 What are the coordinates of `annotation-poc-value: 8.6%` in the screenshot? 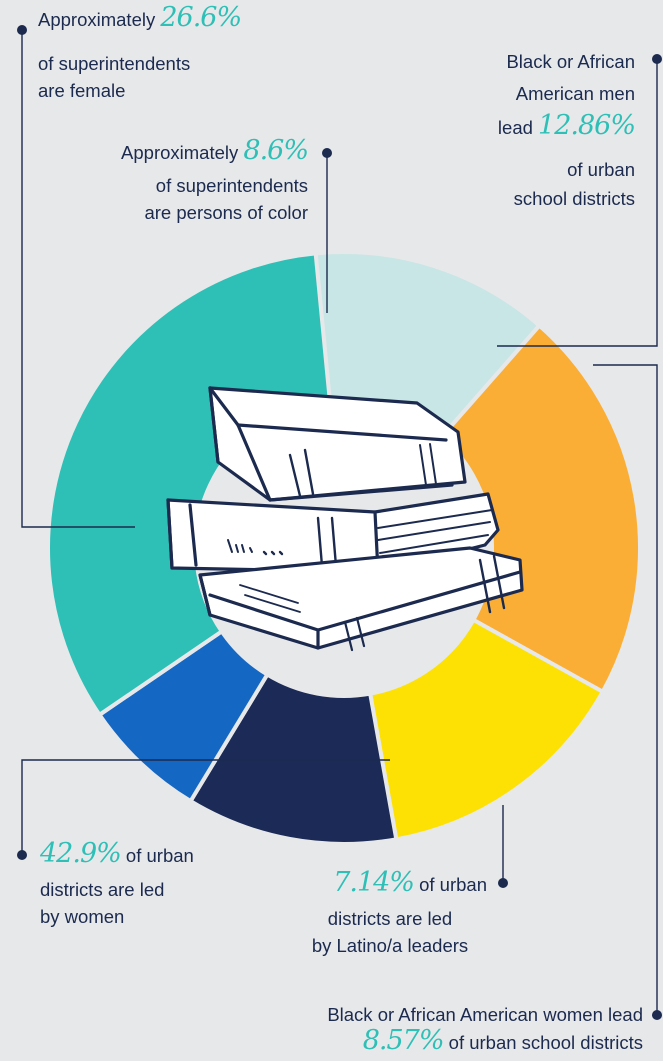 It's located at (276, 150).